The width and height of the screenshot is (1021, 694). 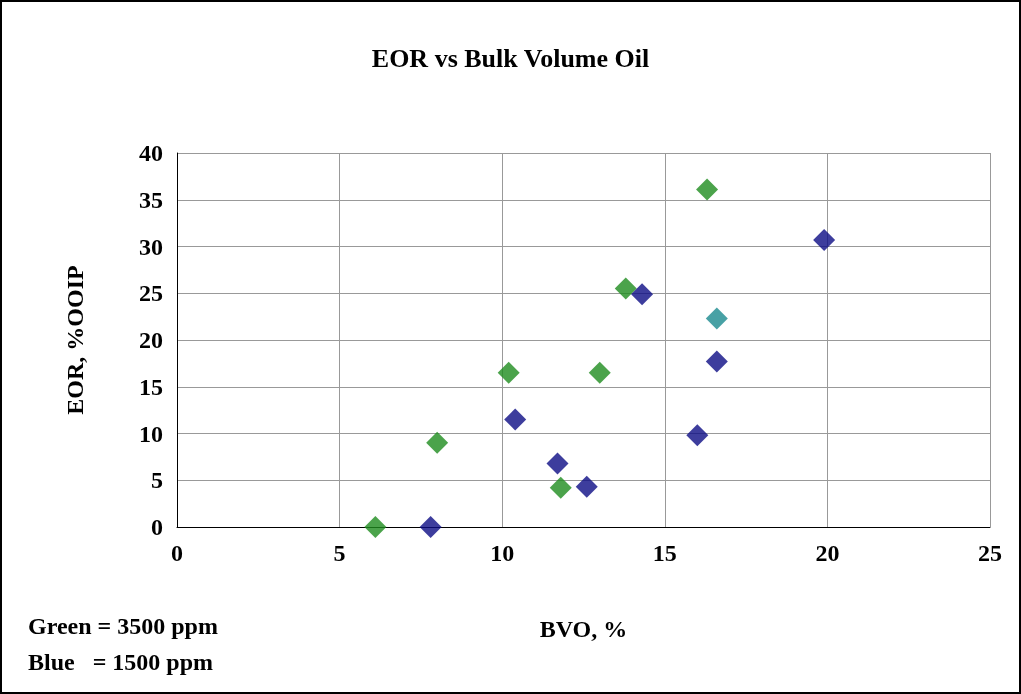 I want to click on x-axis-title: BVO, %, so click(x=583, y=629).